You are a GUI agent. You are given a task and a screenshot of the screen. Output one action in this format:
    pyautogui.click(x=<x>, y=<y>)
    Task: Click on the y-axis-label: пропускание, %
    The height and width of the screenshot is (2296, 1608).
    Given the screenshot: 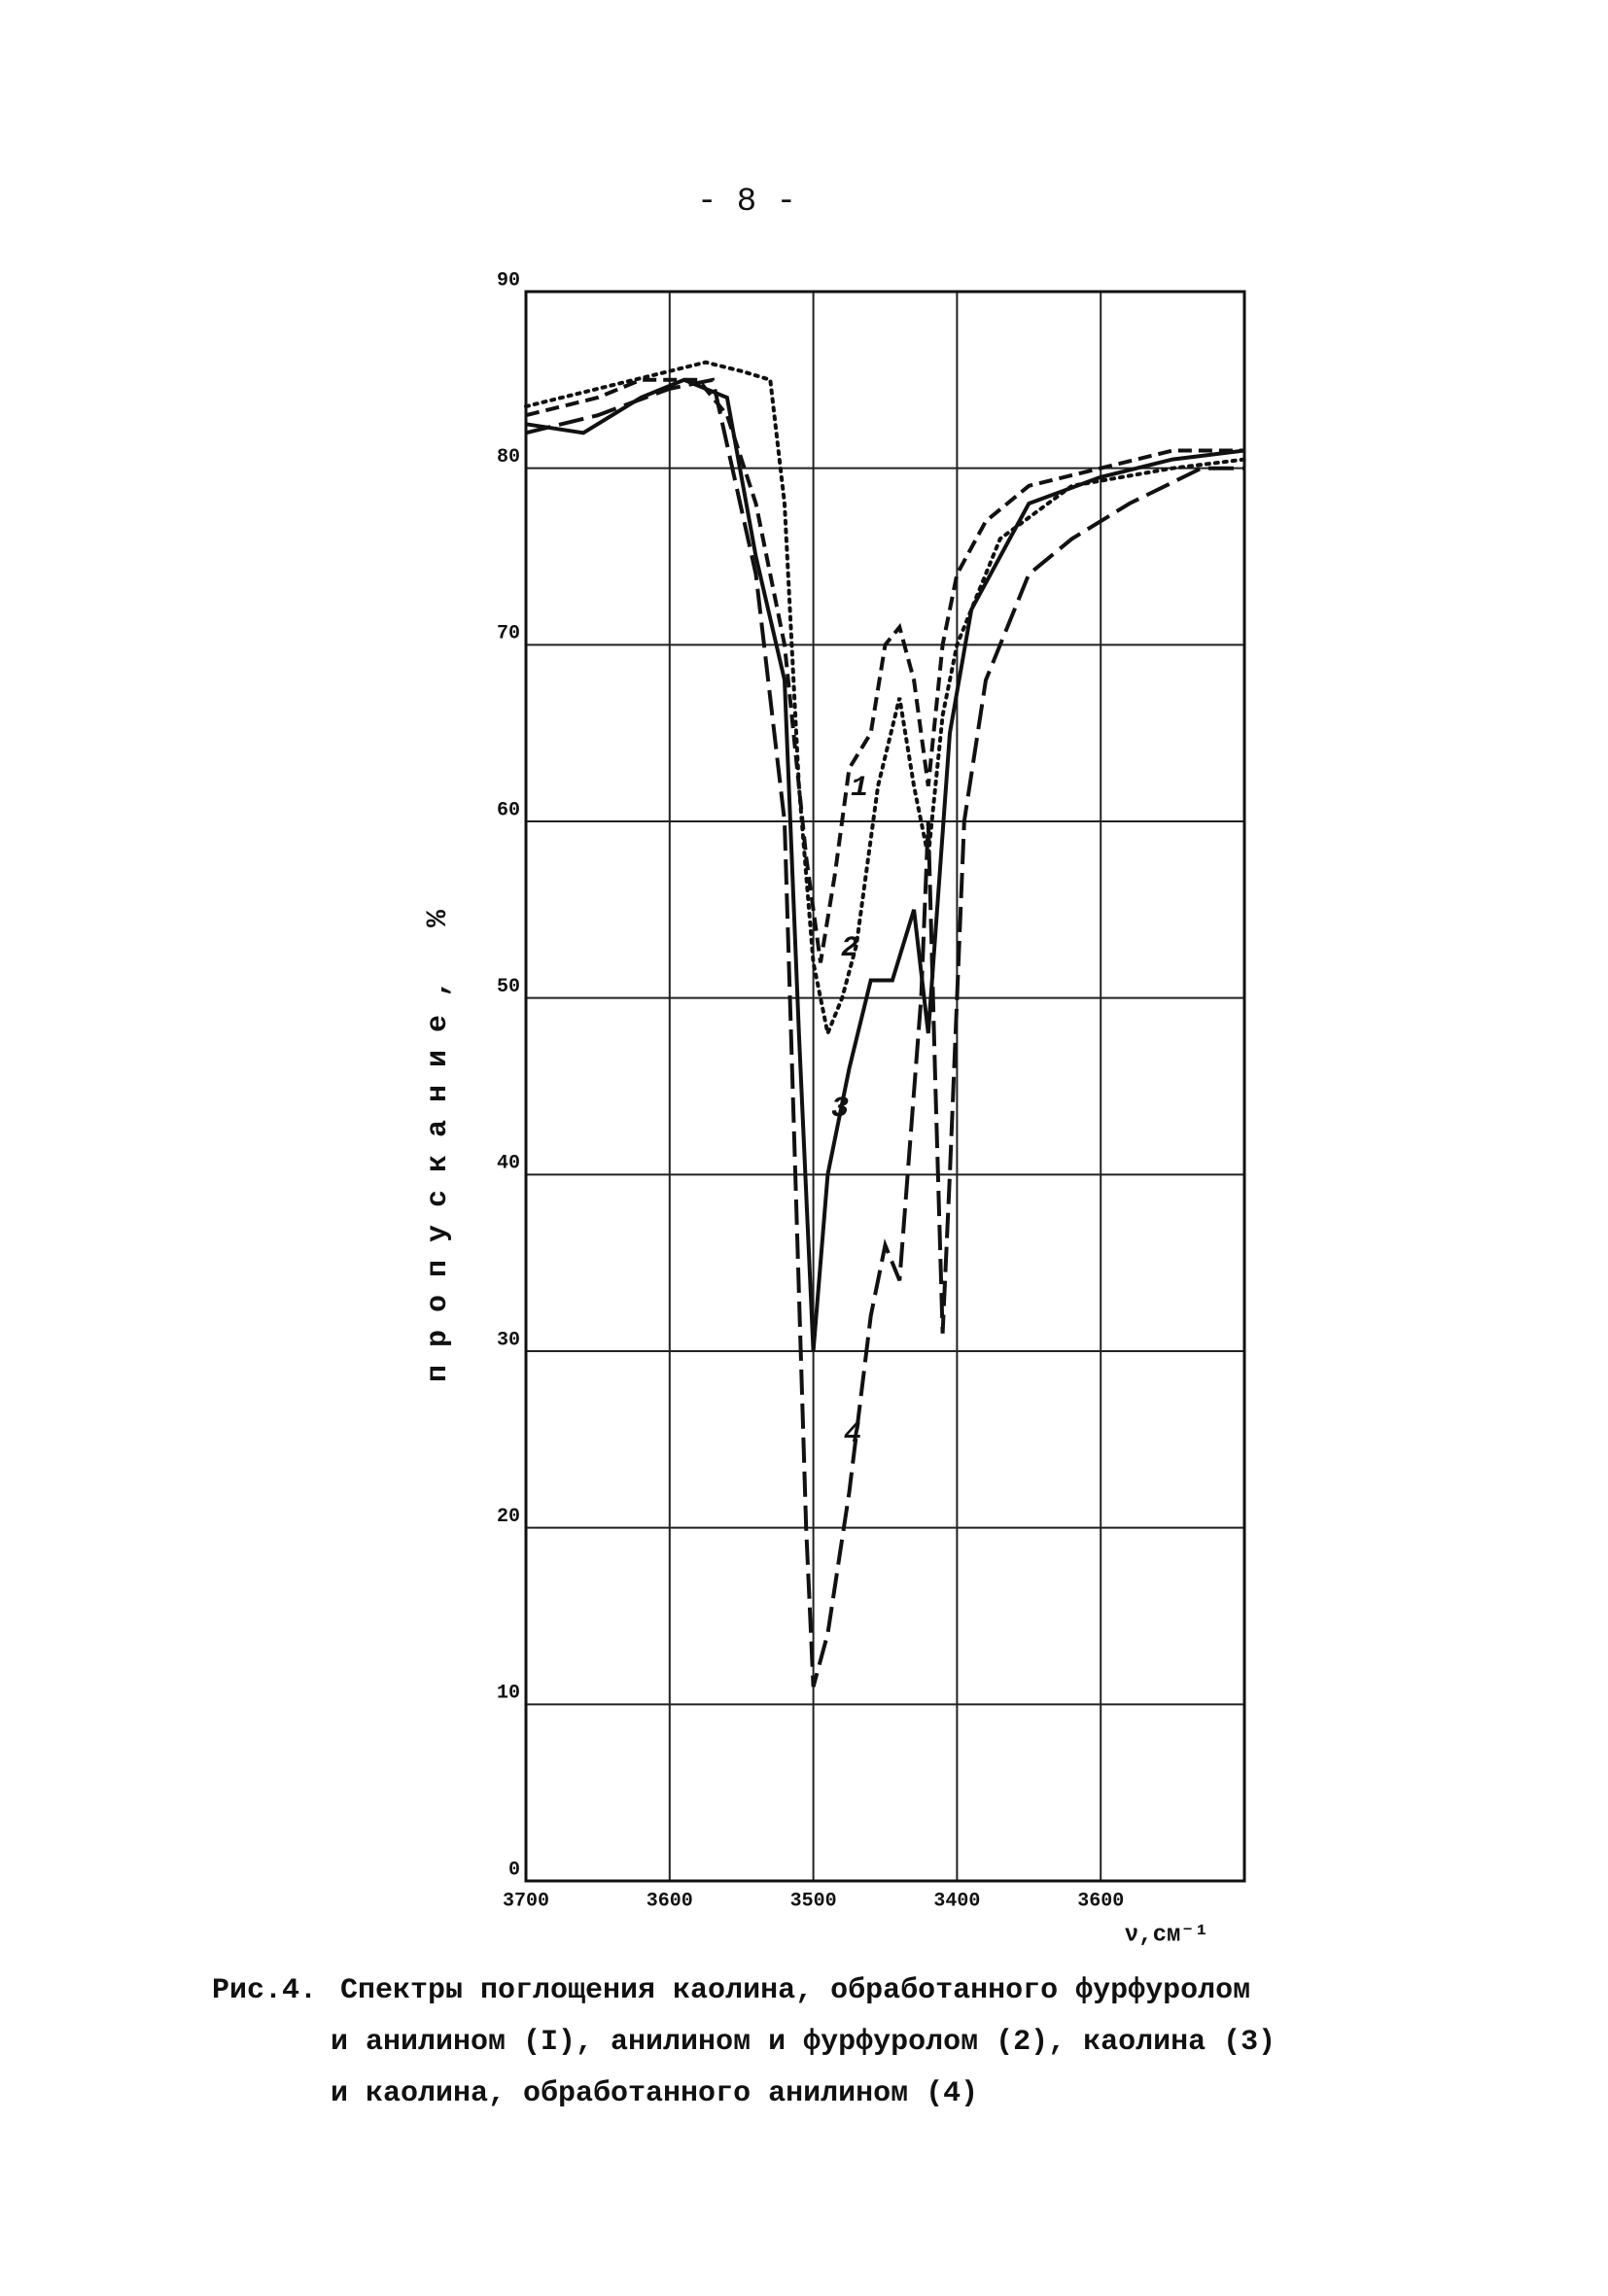 What is the action you would take?
    pyautogui.click(x=438, y=1137)
    